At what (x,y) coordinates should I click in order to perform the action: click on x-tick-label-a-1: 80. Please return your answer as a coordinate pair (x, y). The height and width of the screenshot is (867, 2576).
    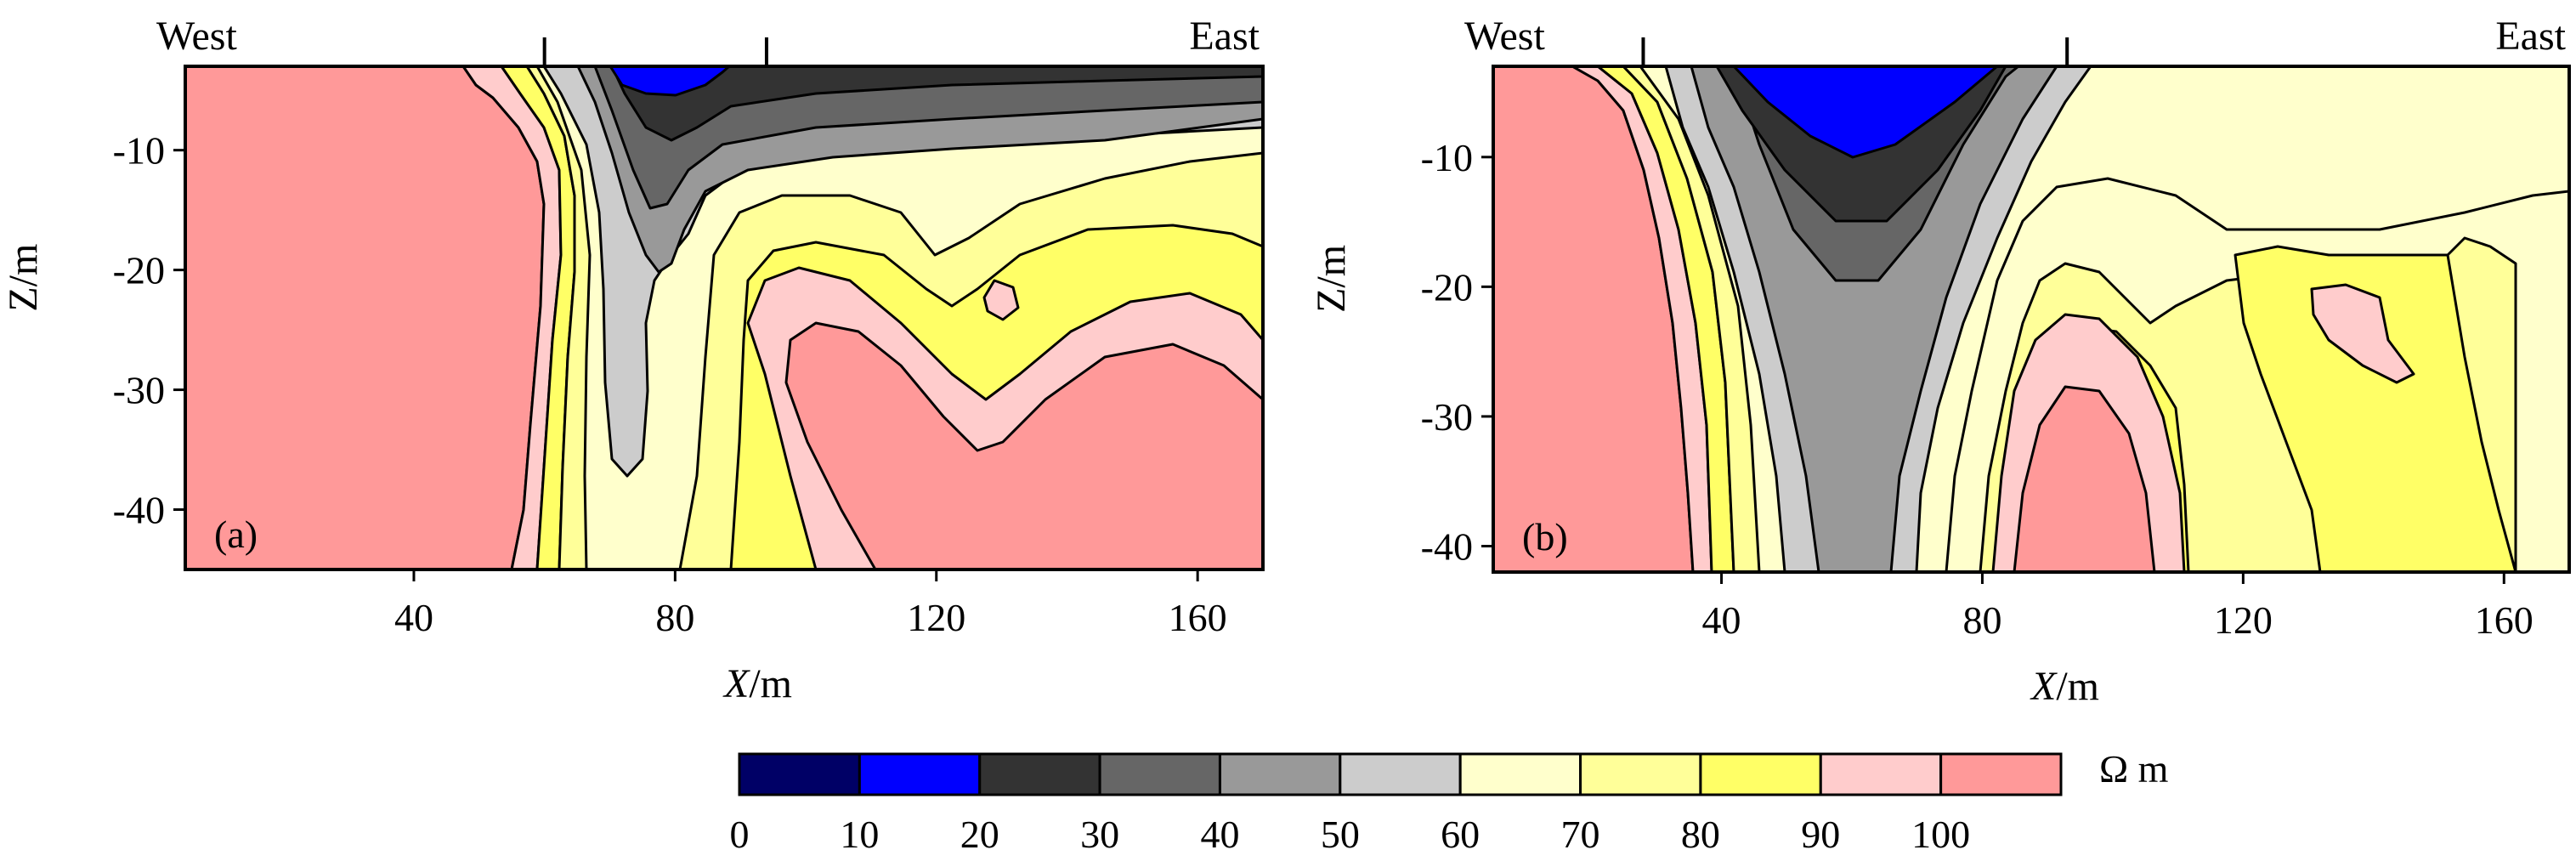
    Looking at the image, I should click on (674, 617).